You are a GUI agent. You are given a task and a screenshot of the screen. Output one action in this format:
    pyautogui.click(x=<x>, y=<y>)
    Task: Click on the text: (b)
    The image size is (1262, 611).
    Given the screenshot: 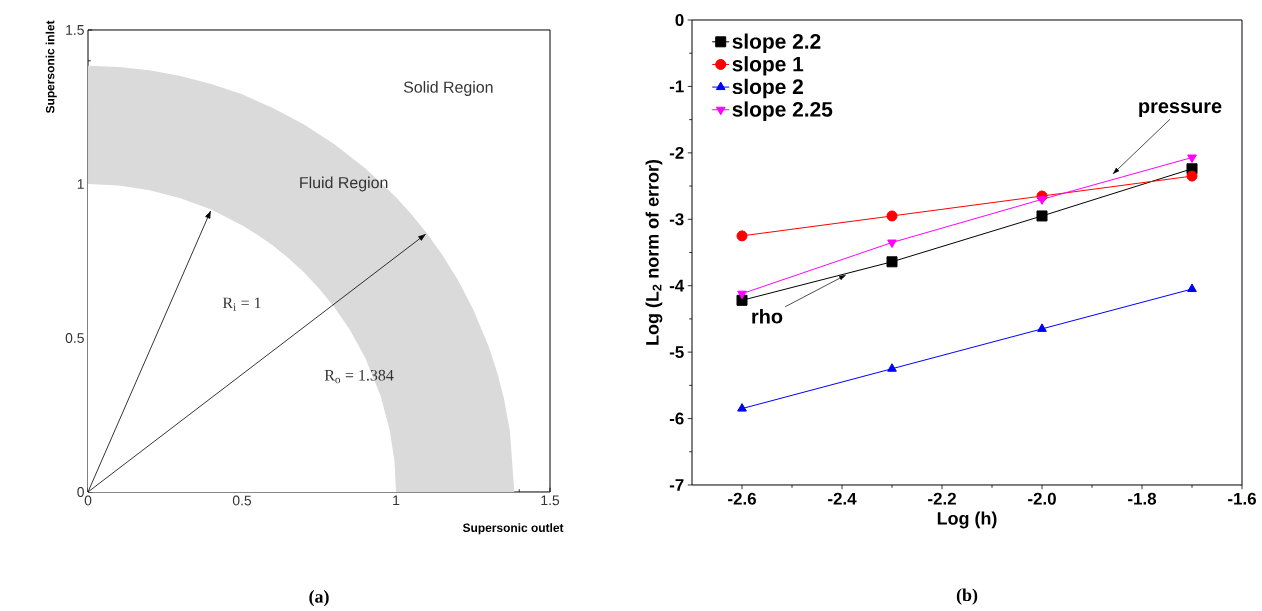 What is the action you would take?
    pyautogui.click(x=967, y=596)
    